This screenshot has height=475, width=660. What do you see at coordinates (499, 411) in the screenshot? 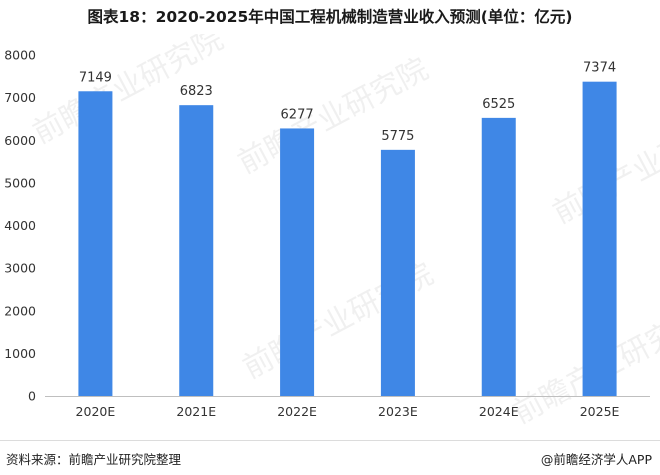
I see `x-tick-label: 2024E` at bounding box center [499, 411].